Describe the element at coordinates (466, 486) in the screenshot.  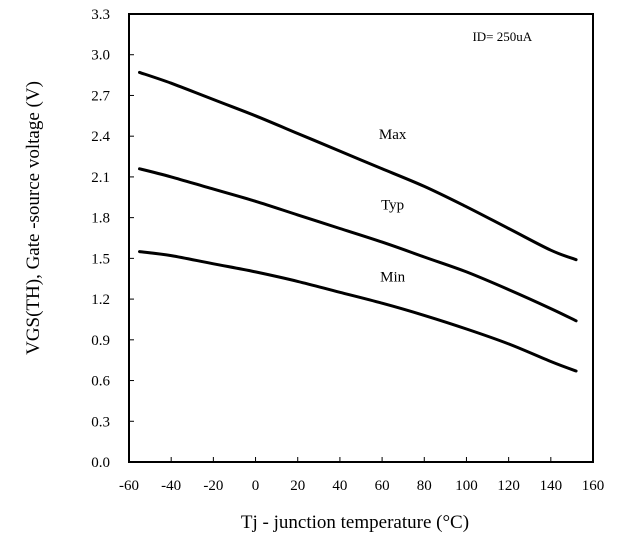
I see `x-tick-label: 100` at that location.